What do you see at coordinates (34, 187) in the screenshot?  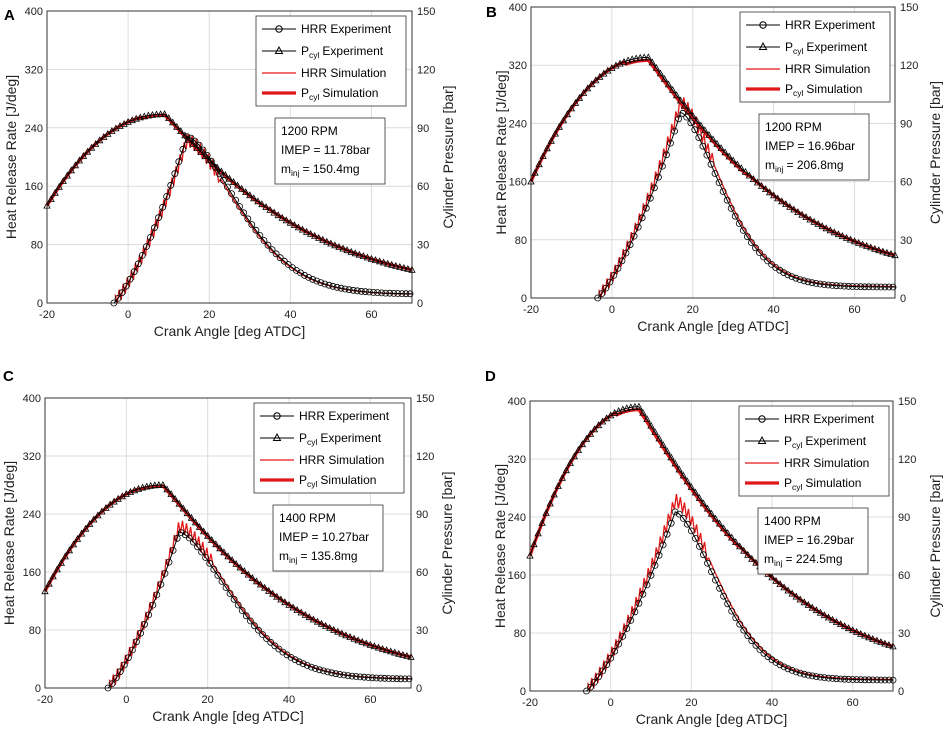 I see `y-tick-label: 160` at bounding box center [34, 187].